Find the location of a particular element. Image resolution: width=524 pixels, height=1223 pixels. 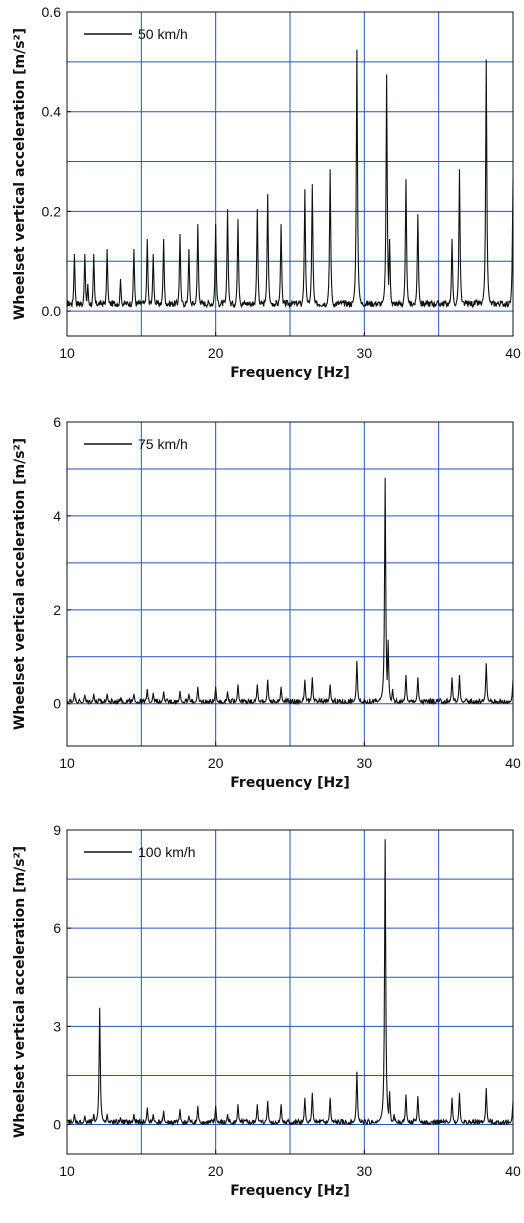

y-tick-label: 9 is located at coordinates (57, 830).